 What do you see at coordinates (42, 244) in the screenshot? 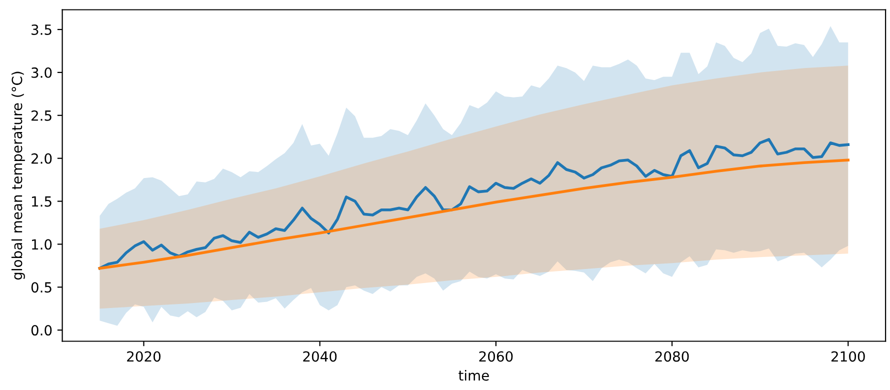
I see `y-tick-label: 1.0` at bounding box center [42, 244].